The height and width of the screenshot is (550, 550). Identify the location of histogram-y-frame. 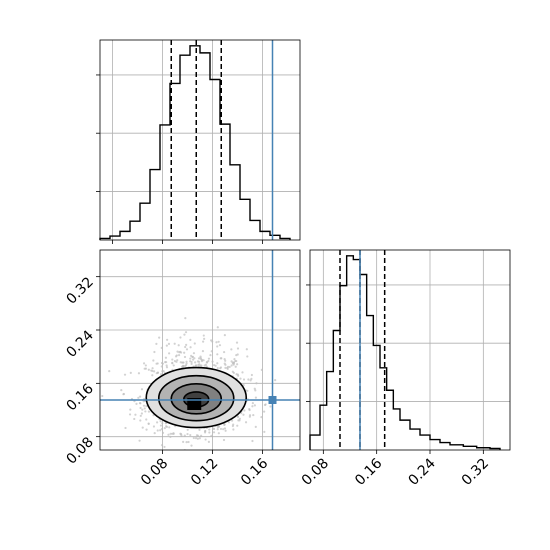
(410, 350).